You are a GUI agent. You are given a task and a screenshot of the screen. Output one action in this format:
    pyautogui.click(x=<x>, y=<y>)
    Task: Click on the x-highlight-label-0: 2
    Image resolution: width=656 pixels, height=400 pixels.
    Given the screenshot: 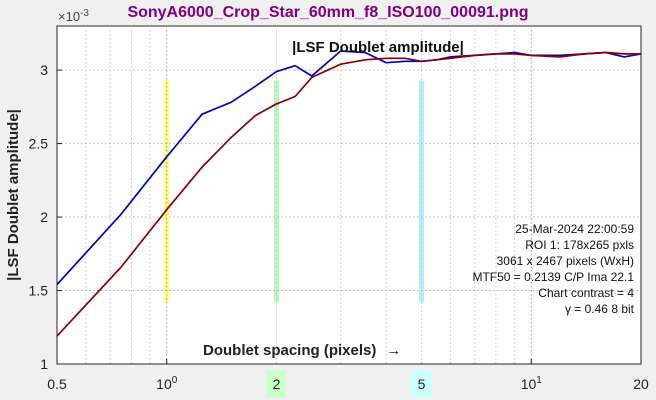 What is the action you would take?
    pyautogui.click(x=277, y=384)
    